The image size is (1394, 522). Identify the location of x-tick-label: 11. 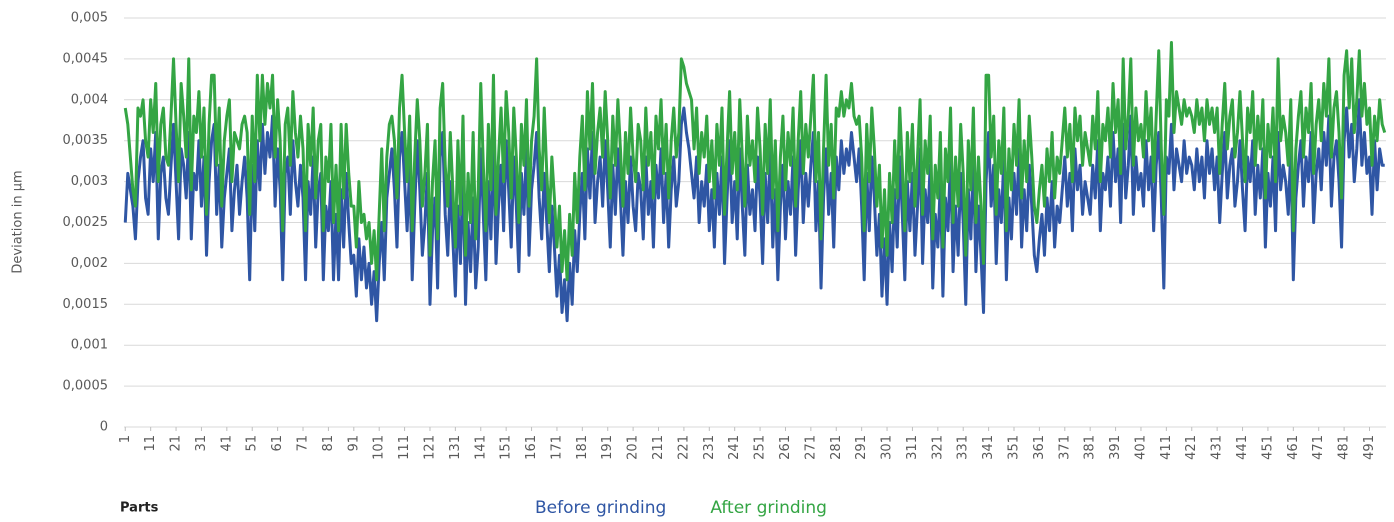
(150, 443).